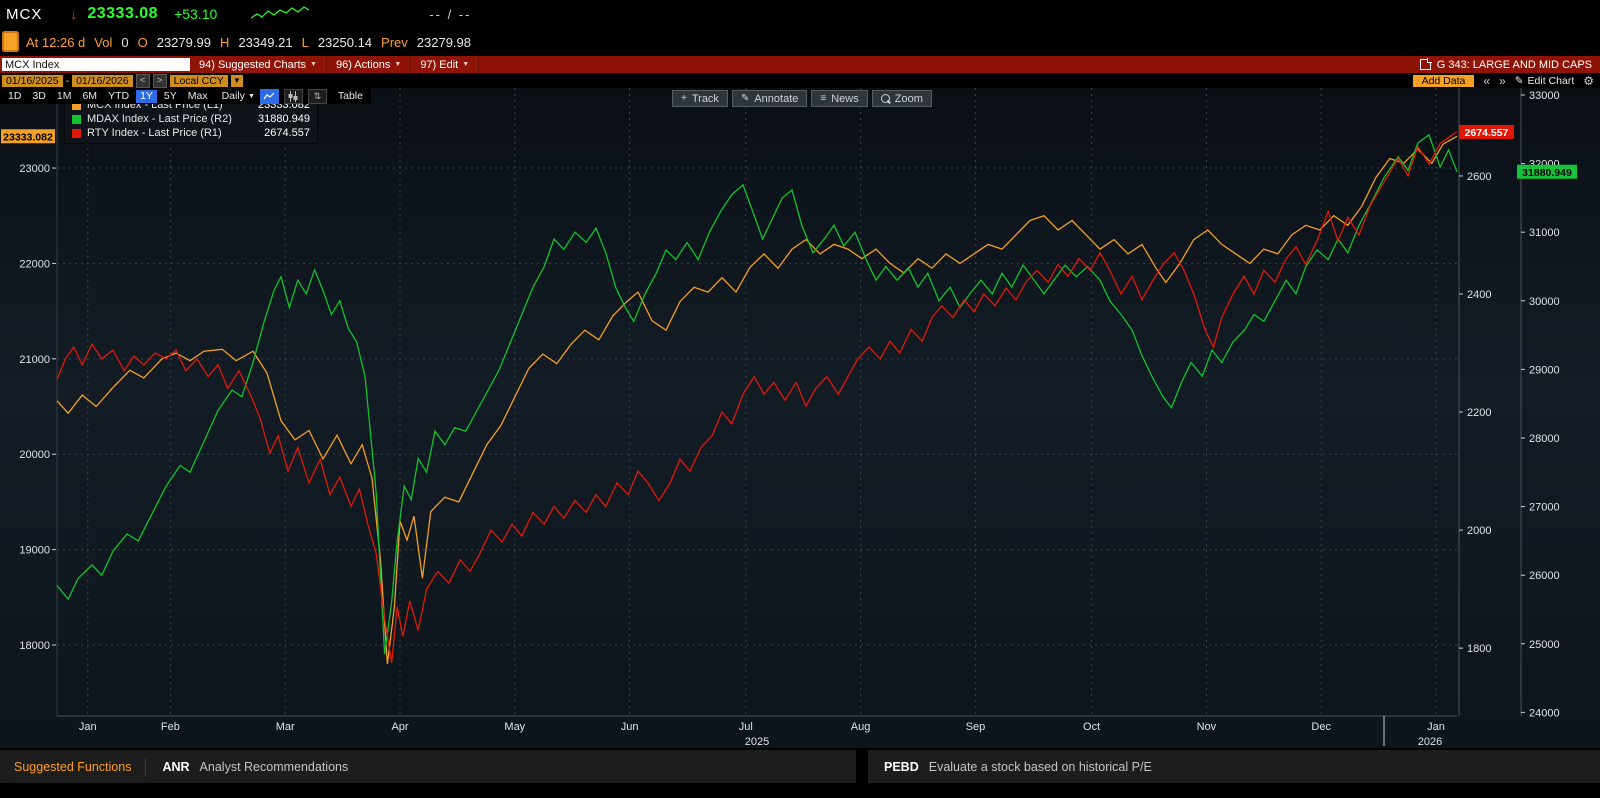 This screenshot has height=798, width=1600. I want to click on pencil-icon: ✎, so click(1519, 80).